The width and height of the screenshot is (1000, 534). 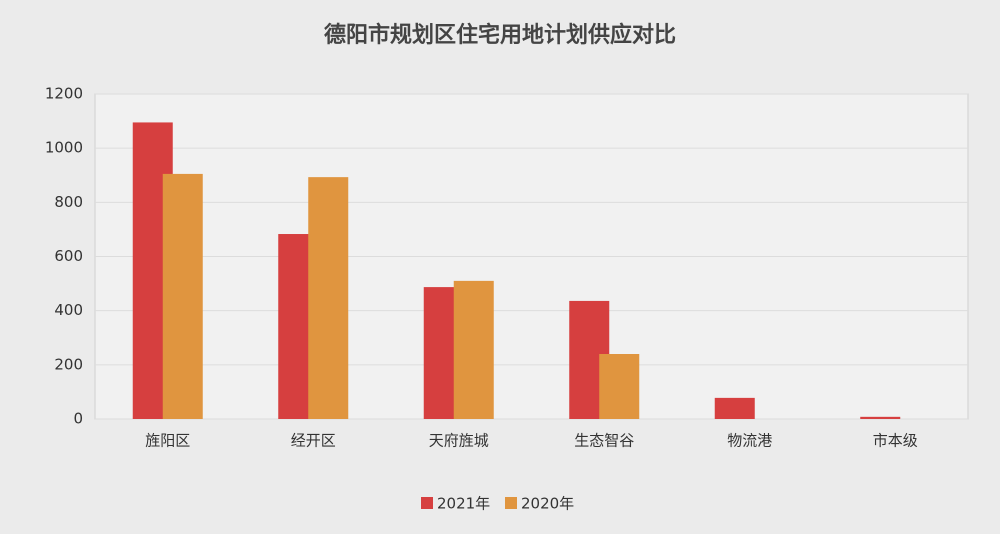 I want to click on y-tick-label: 600, so click(x=68, y=256).